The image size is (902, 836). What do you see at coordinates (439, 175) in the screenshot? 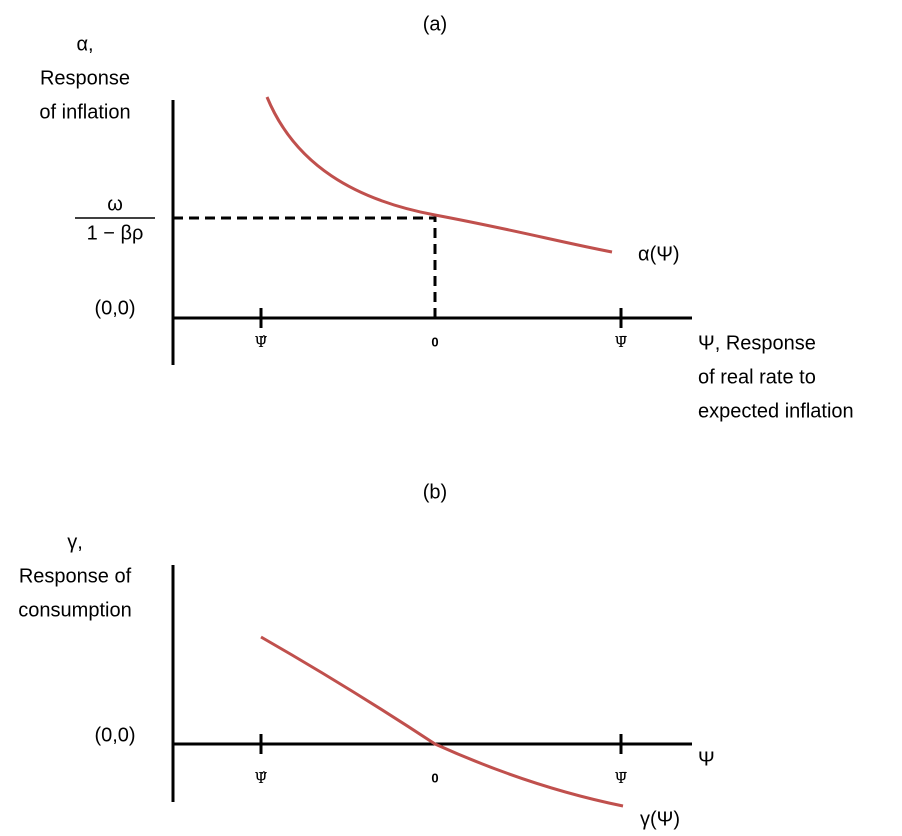
I see `alpha-curve` at bounding box center [439, 175].